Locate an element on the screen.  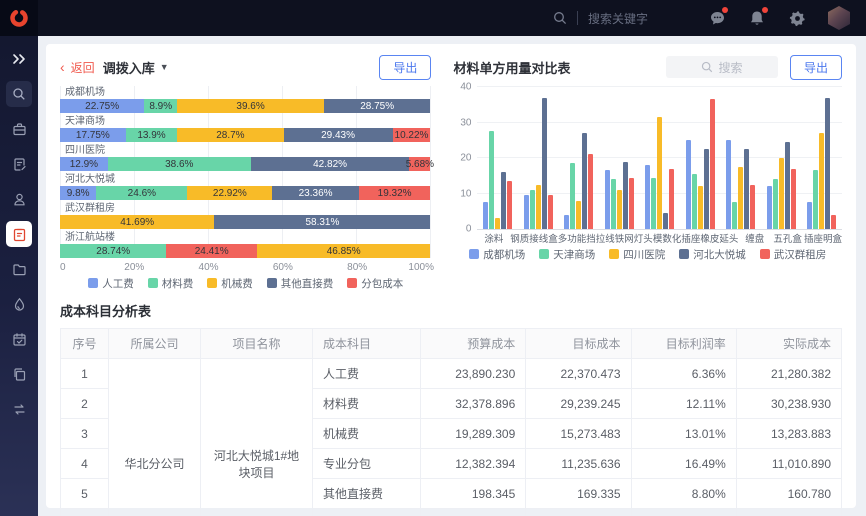
legend-item: 武汉群租房 is located at coordinates (792, 254).